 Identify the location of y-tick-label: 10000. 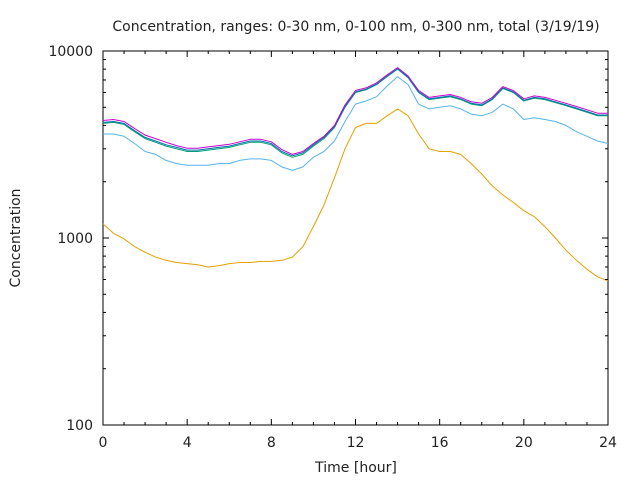
(70, 52).